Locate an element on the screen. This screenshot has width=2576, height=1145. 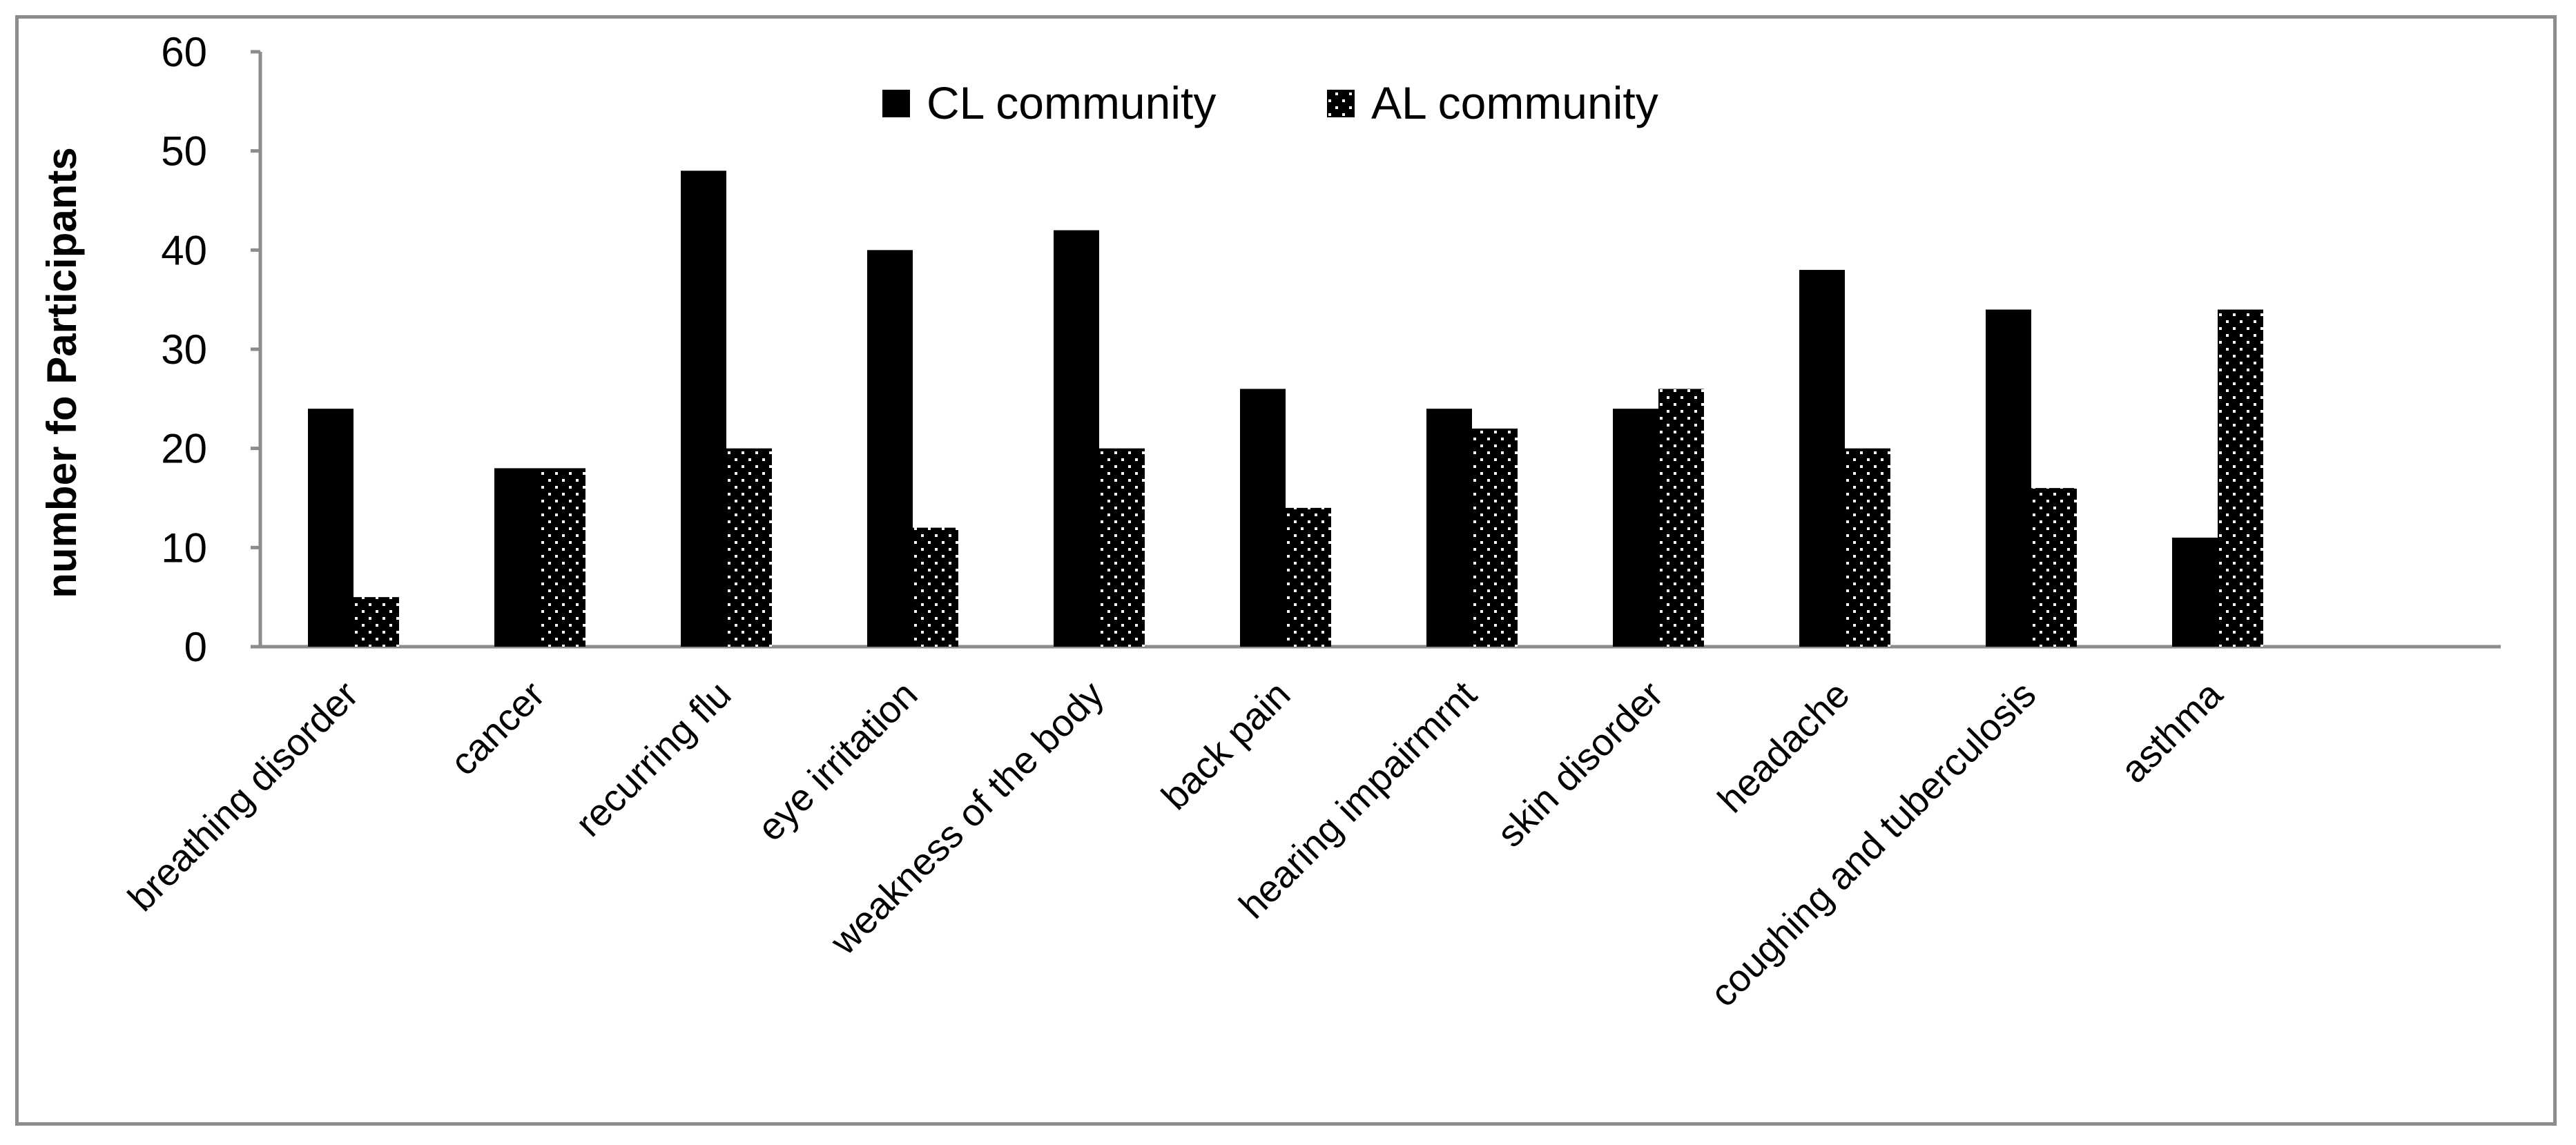
bar-cl-headache is located at coordinates (1822, 458).